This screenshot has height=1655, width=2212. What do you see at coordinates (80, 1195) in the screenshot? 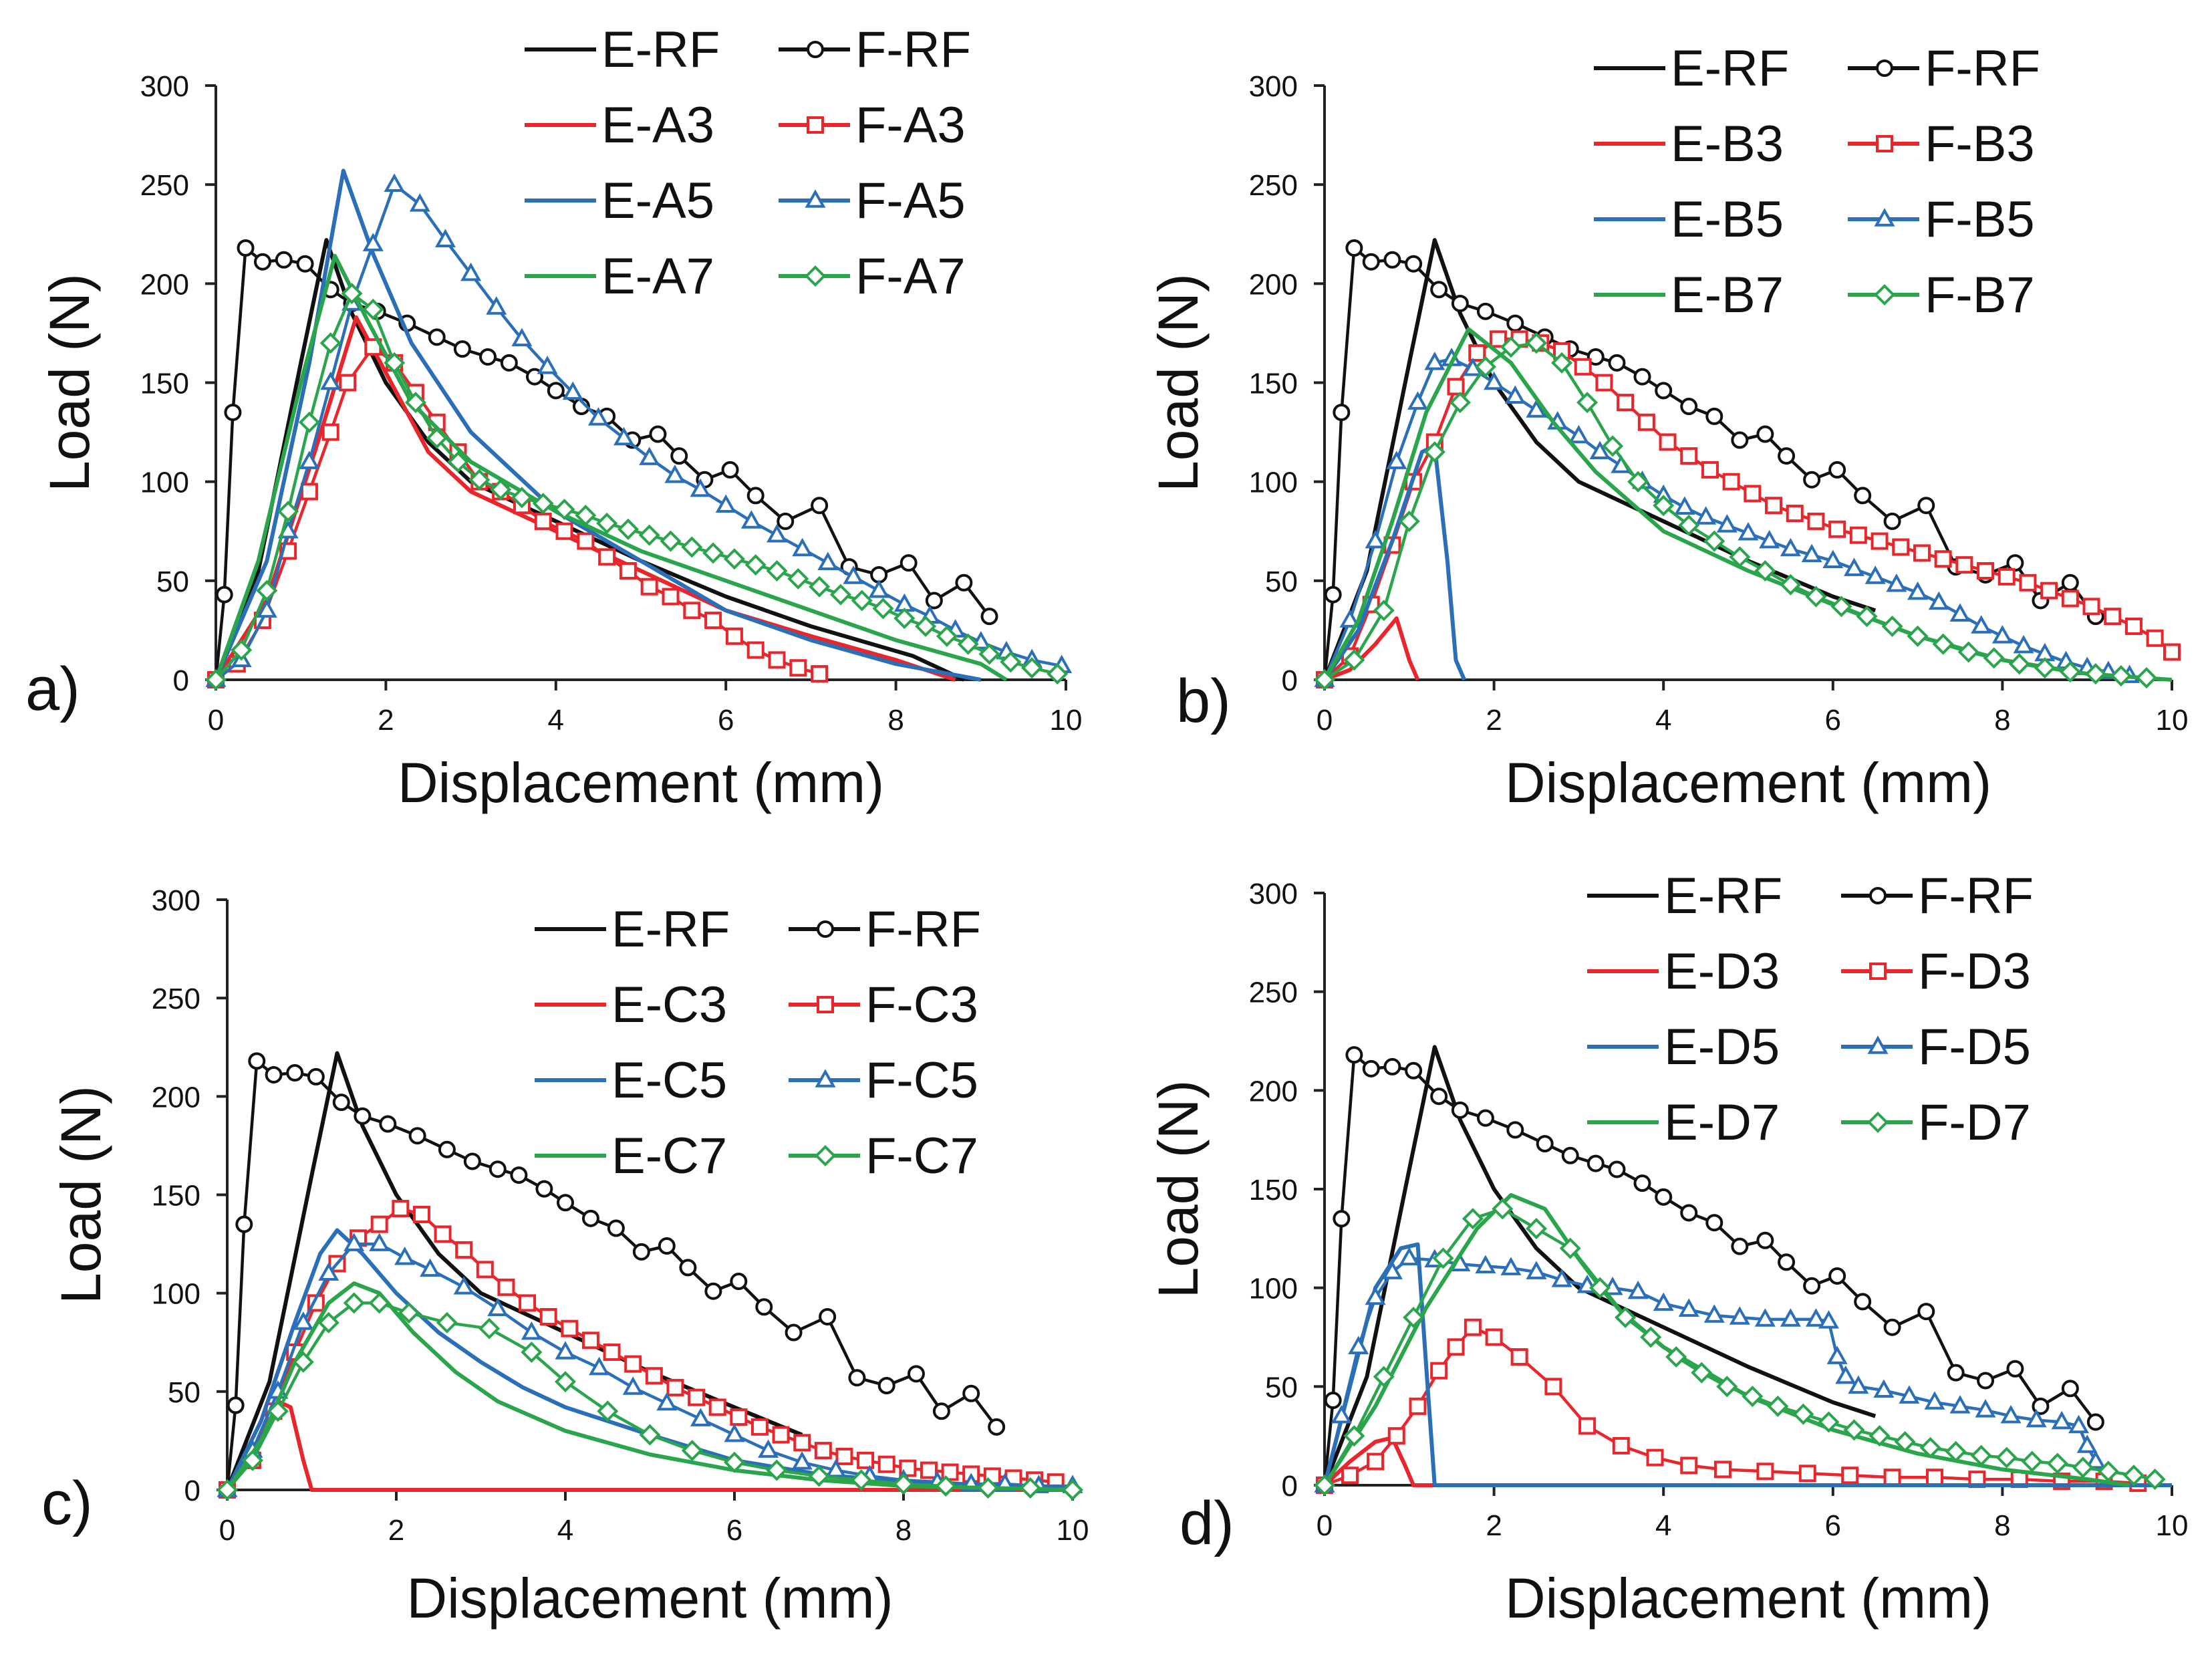
I see `y-axis-title: Load (N)` at bounding box center [80, 1195].